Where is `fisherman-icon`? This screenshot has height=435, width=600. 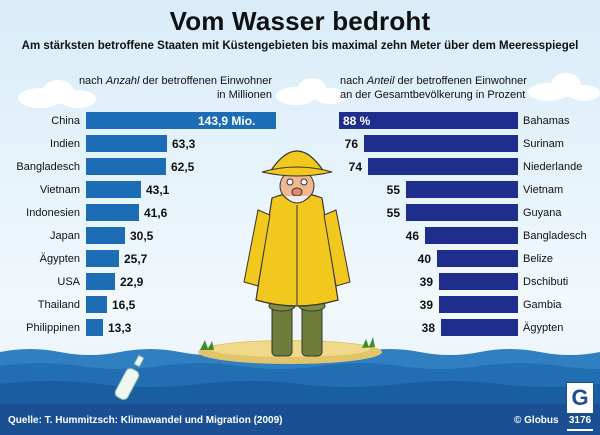 fisherman-icon is located at coordinates (297, 253).